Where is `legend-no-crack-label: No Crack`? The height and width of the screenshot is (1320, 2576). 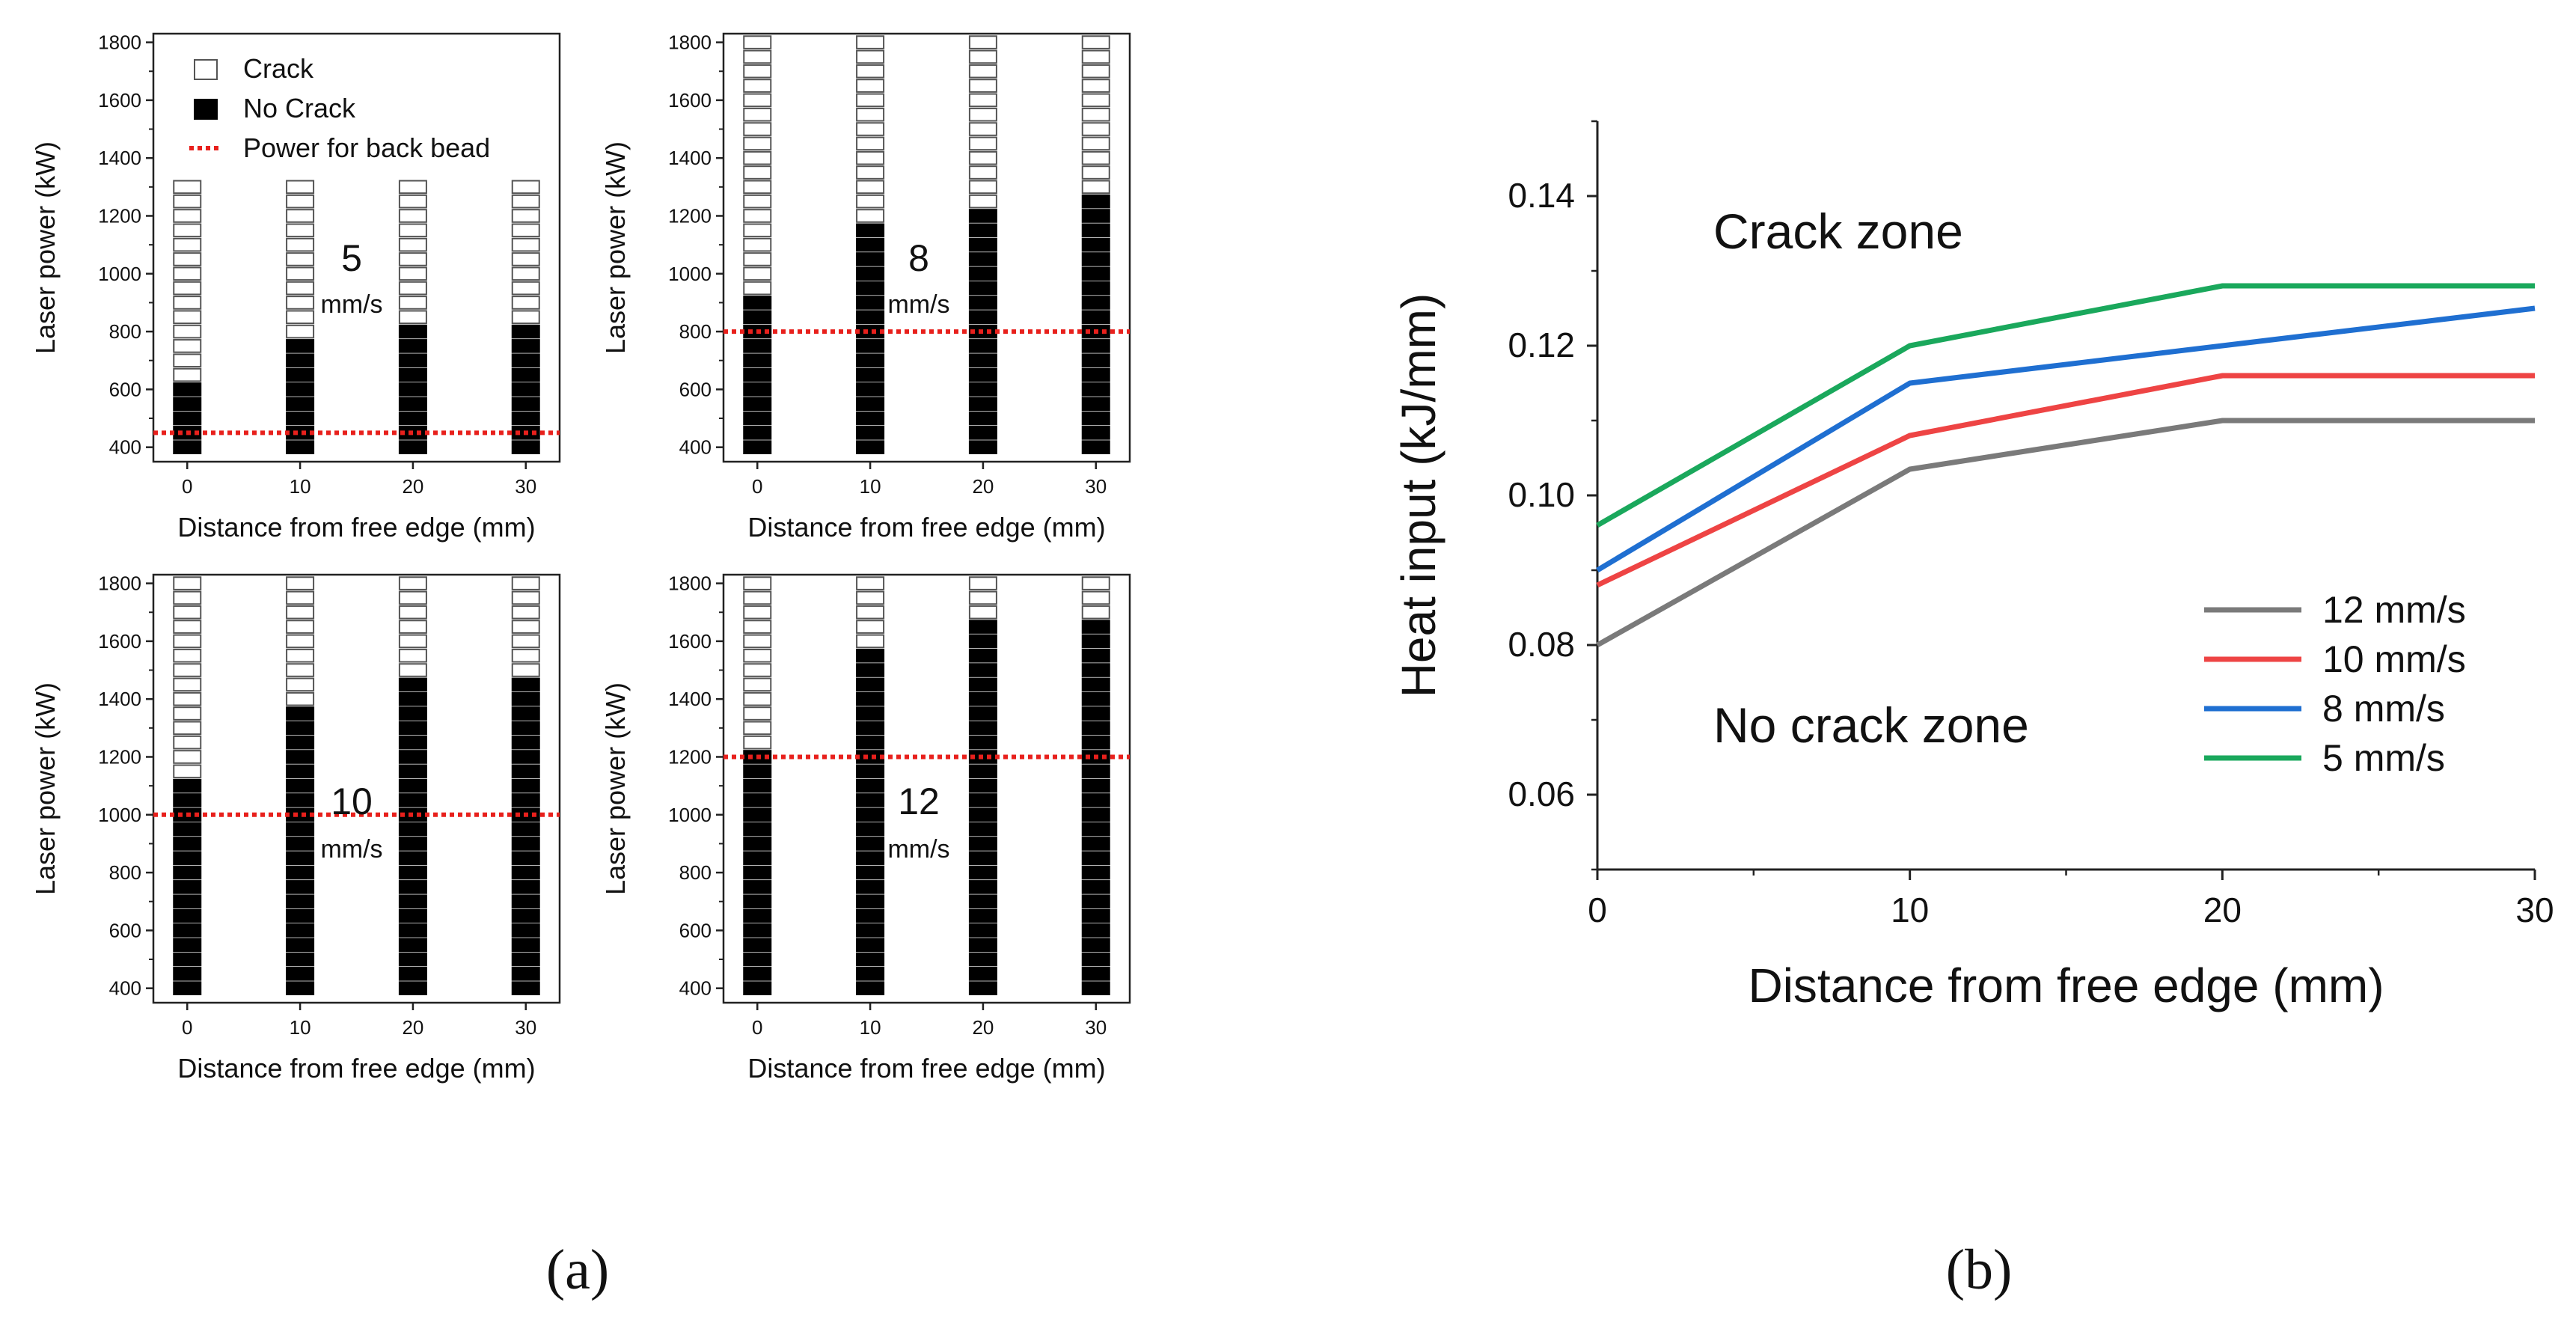
legend-no-crack-label: No Crack is located at coordinates (299, 108).